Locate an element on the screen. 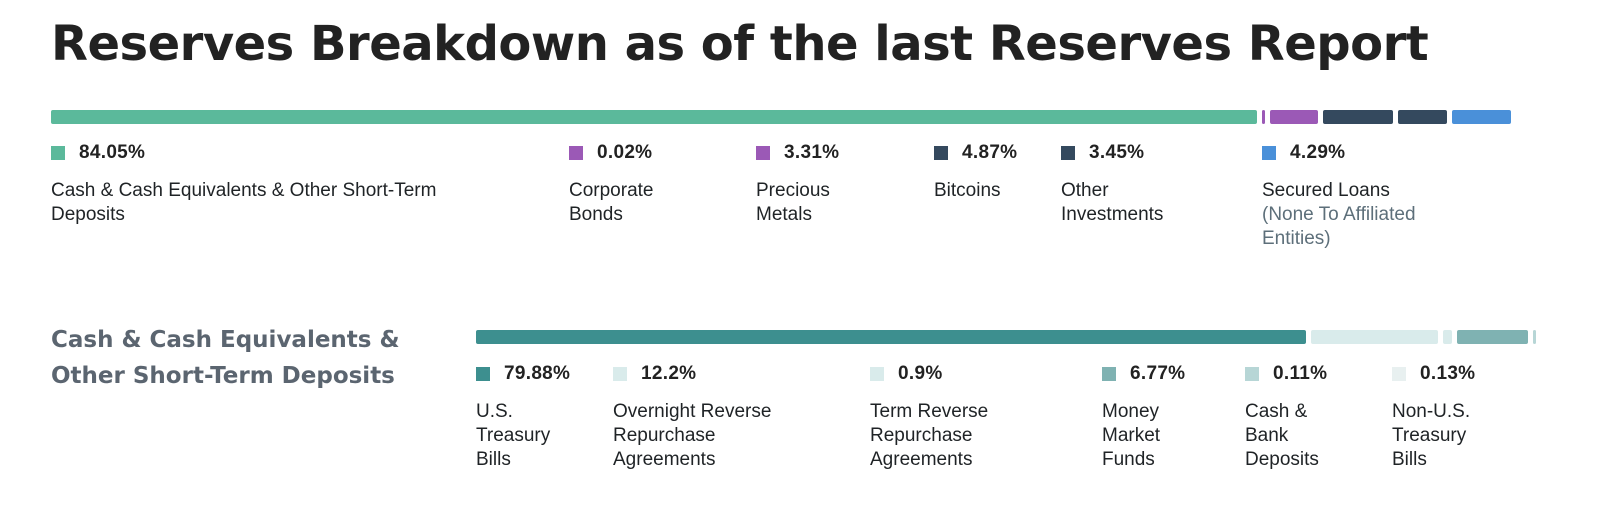 This screenshot has width=1600, height=507. legend-item-other-investments: 3.45% Other Investments is located at coordinates (1126, 184).